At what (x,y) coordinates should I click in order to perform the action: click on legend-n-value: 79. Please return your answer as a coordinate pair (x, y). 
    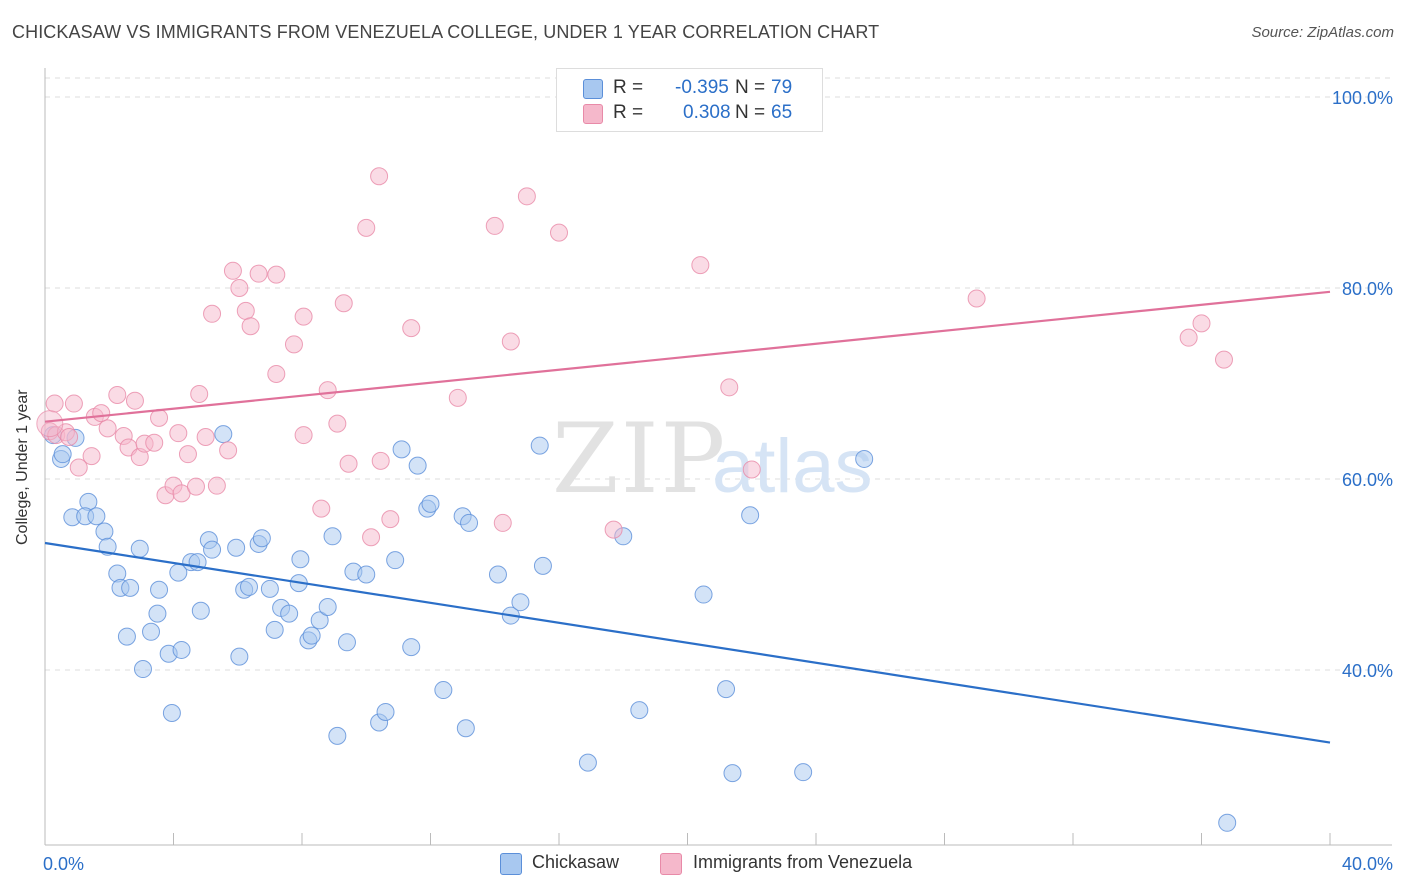
    Looking at the image, I should click on (782, 87).